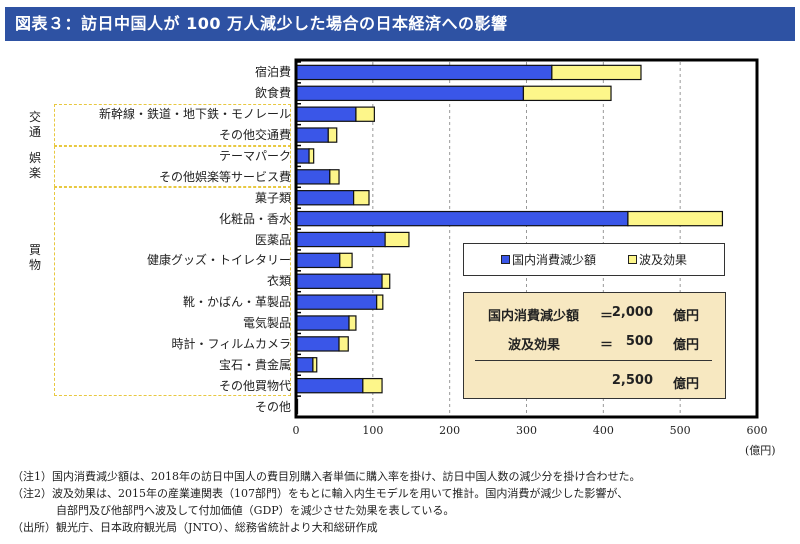 The width and height of the screenshot is (800, 544). What do you see at coordinates (553, 260) in the screenshot?
I see `legend-label-domestic: 国内消費減少額` at bounding box center [553, 260].